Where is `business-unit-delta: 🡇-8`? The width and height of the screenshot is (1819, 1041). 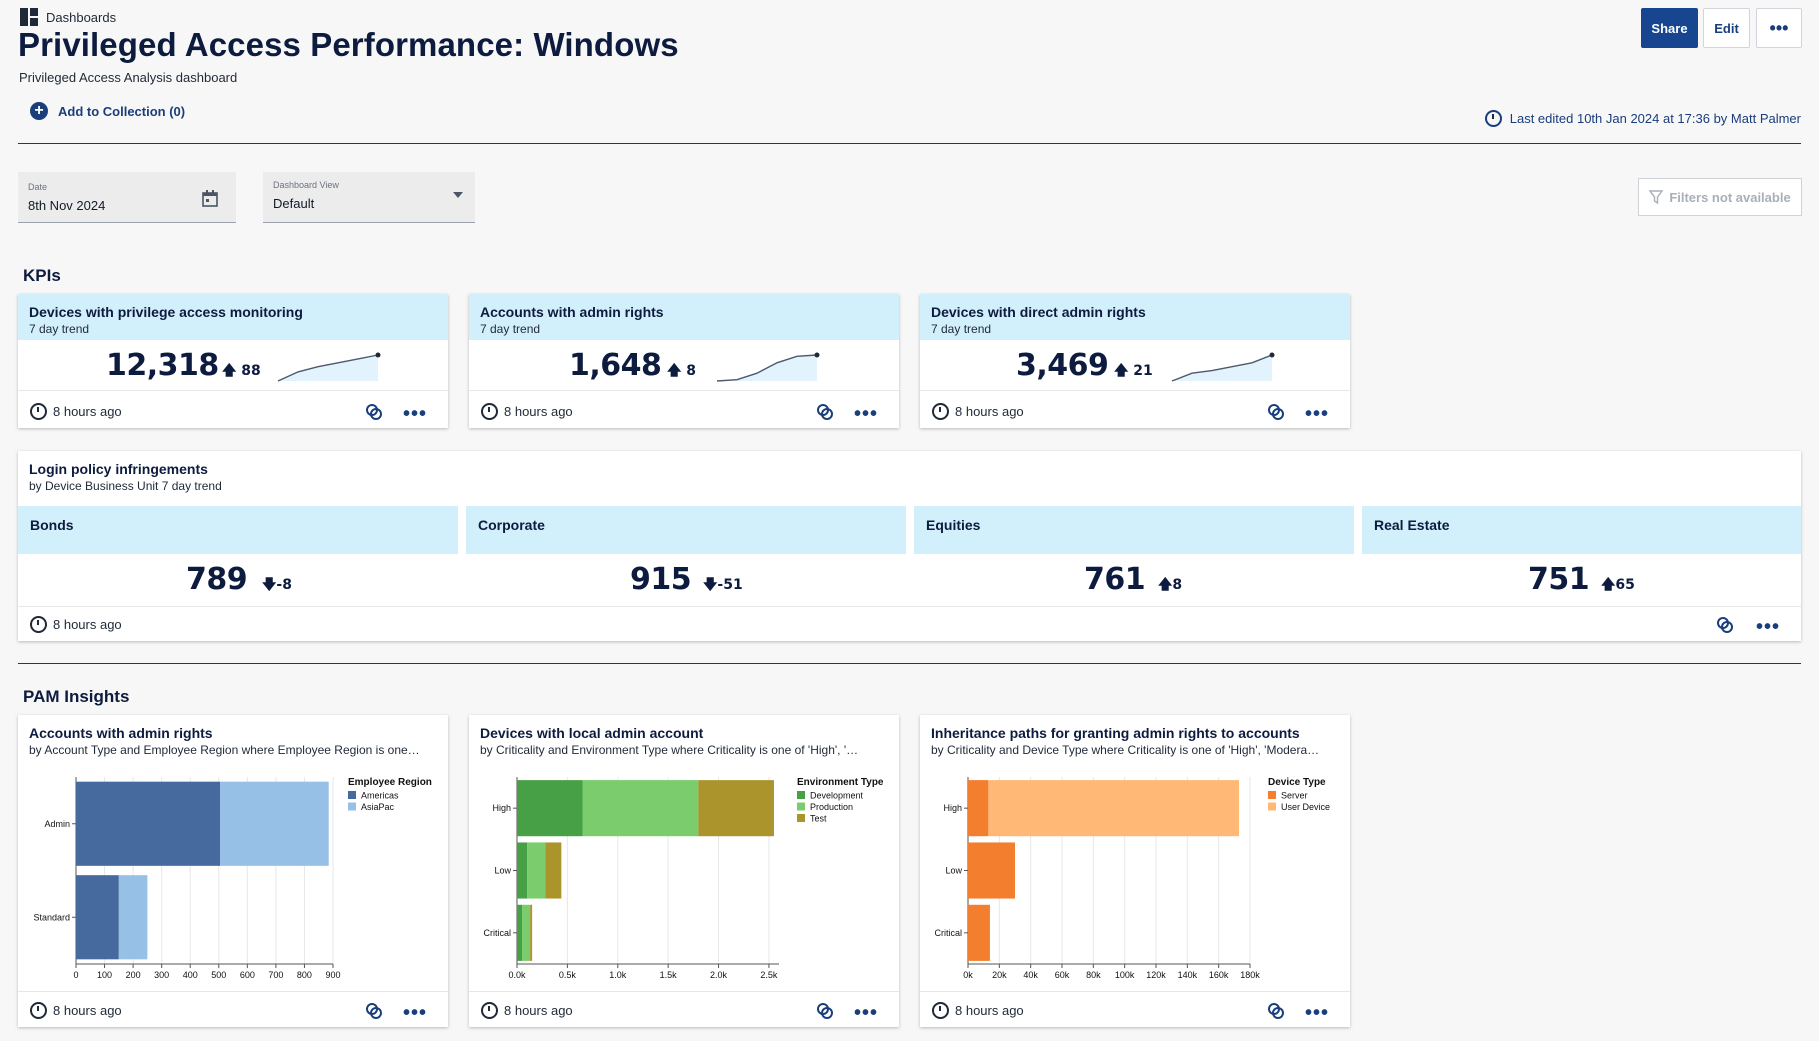 business-unit-delta: 🡇-8 is located at coordinates (277, 586).